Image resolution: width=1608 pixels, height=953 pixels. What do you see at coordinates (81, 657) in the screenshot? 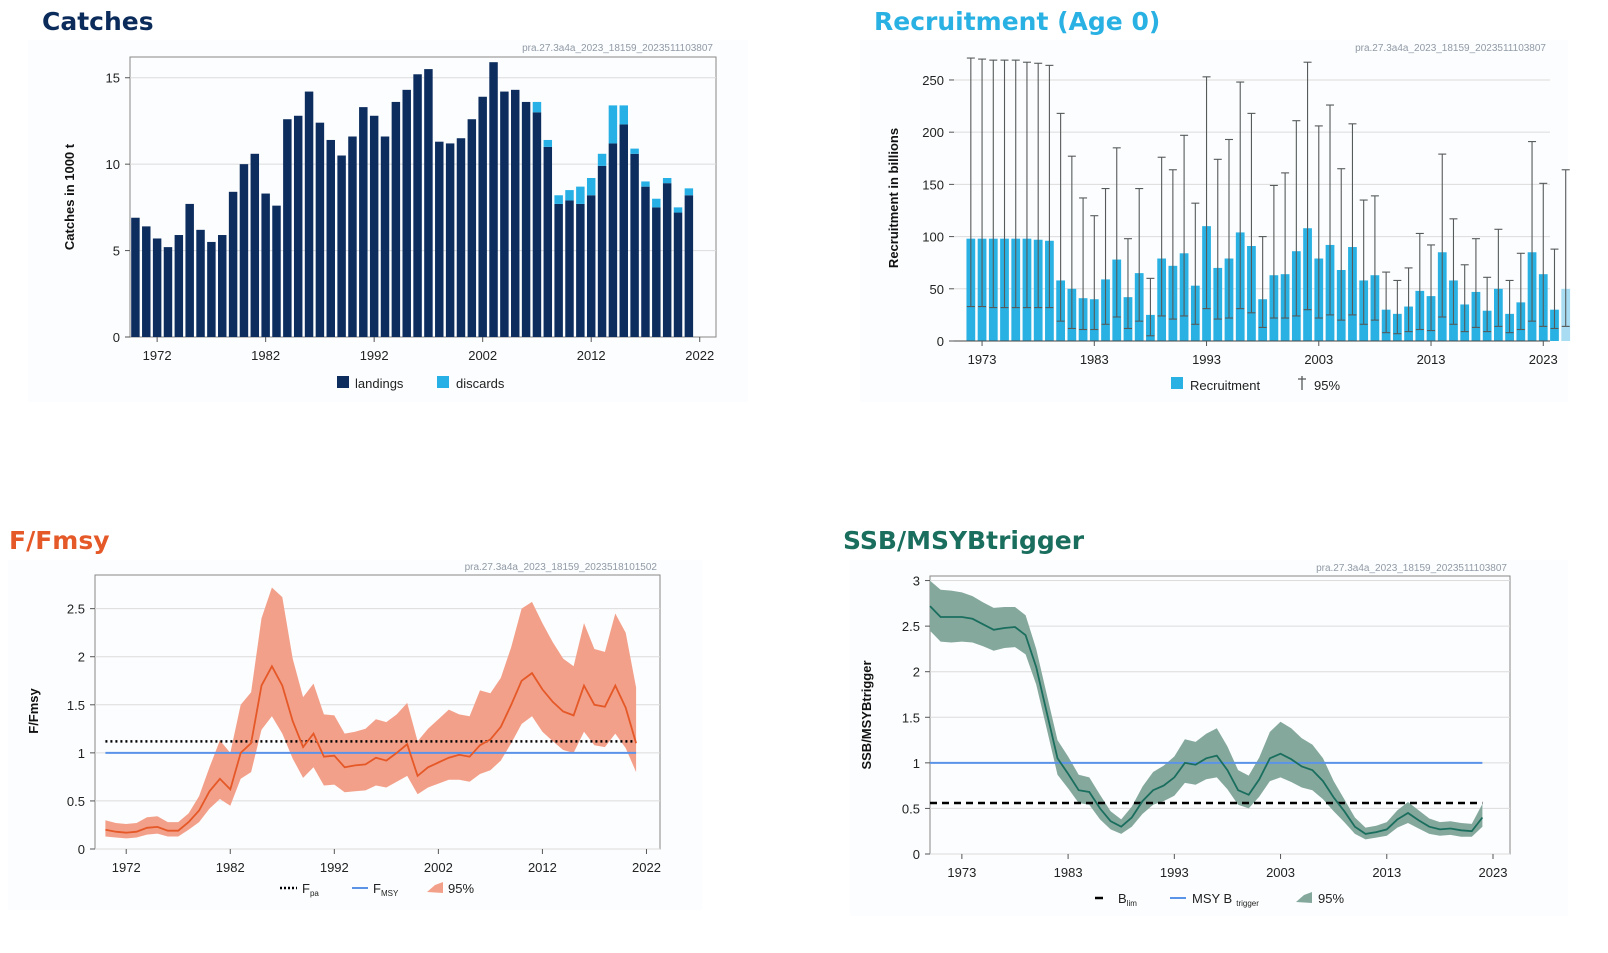
I see `y-tick-label: 2` at bounding box center [81, 657].